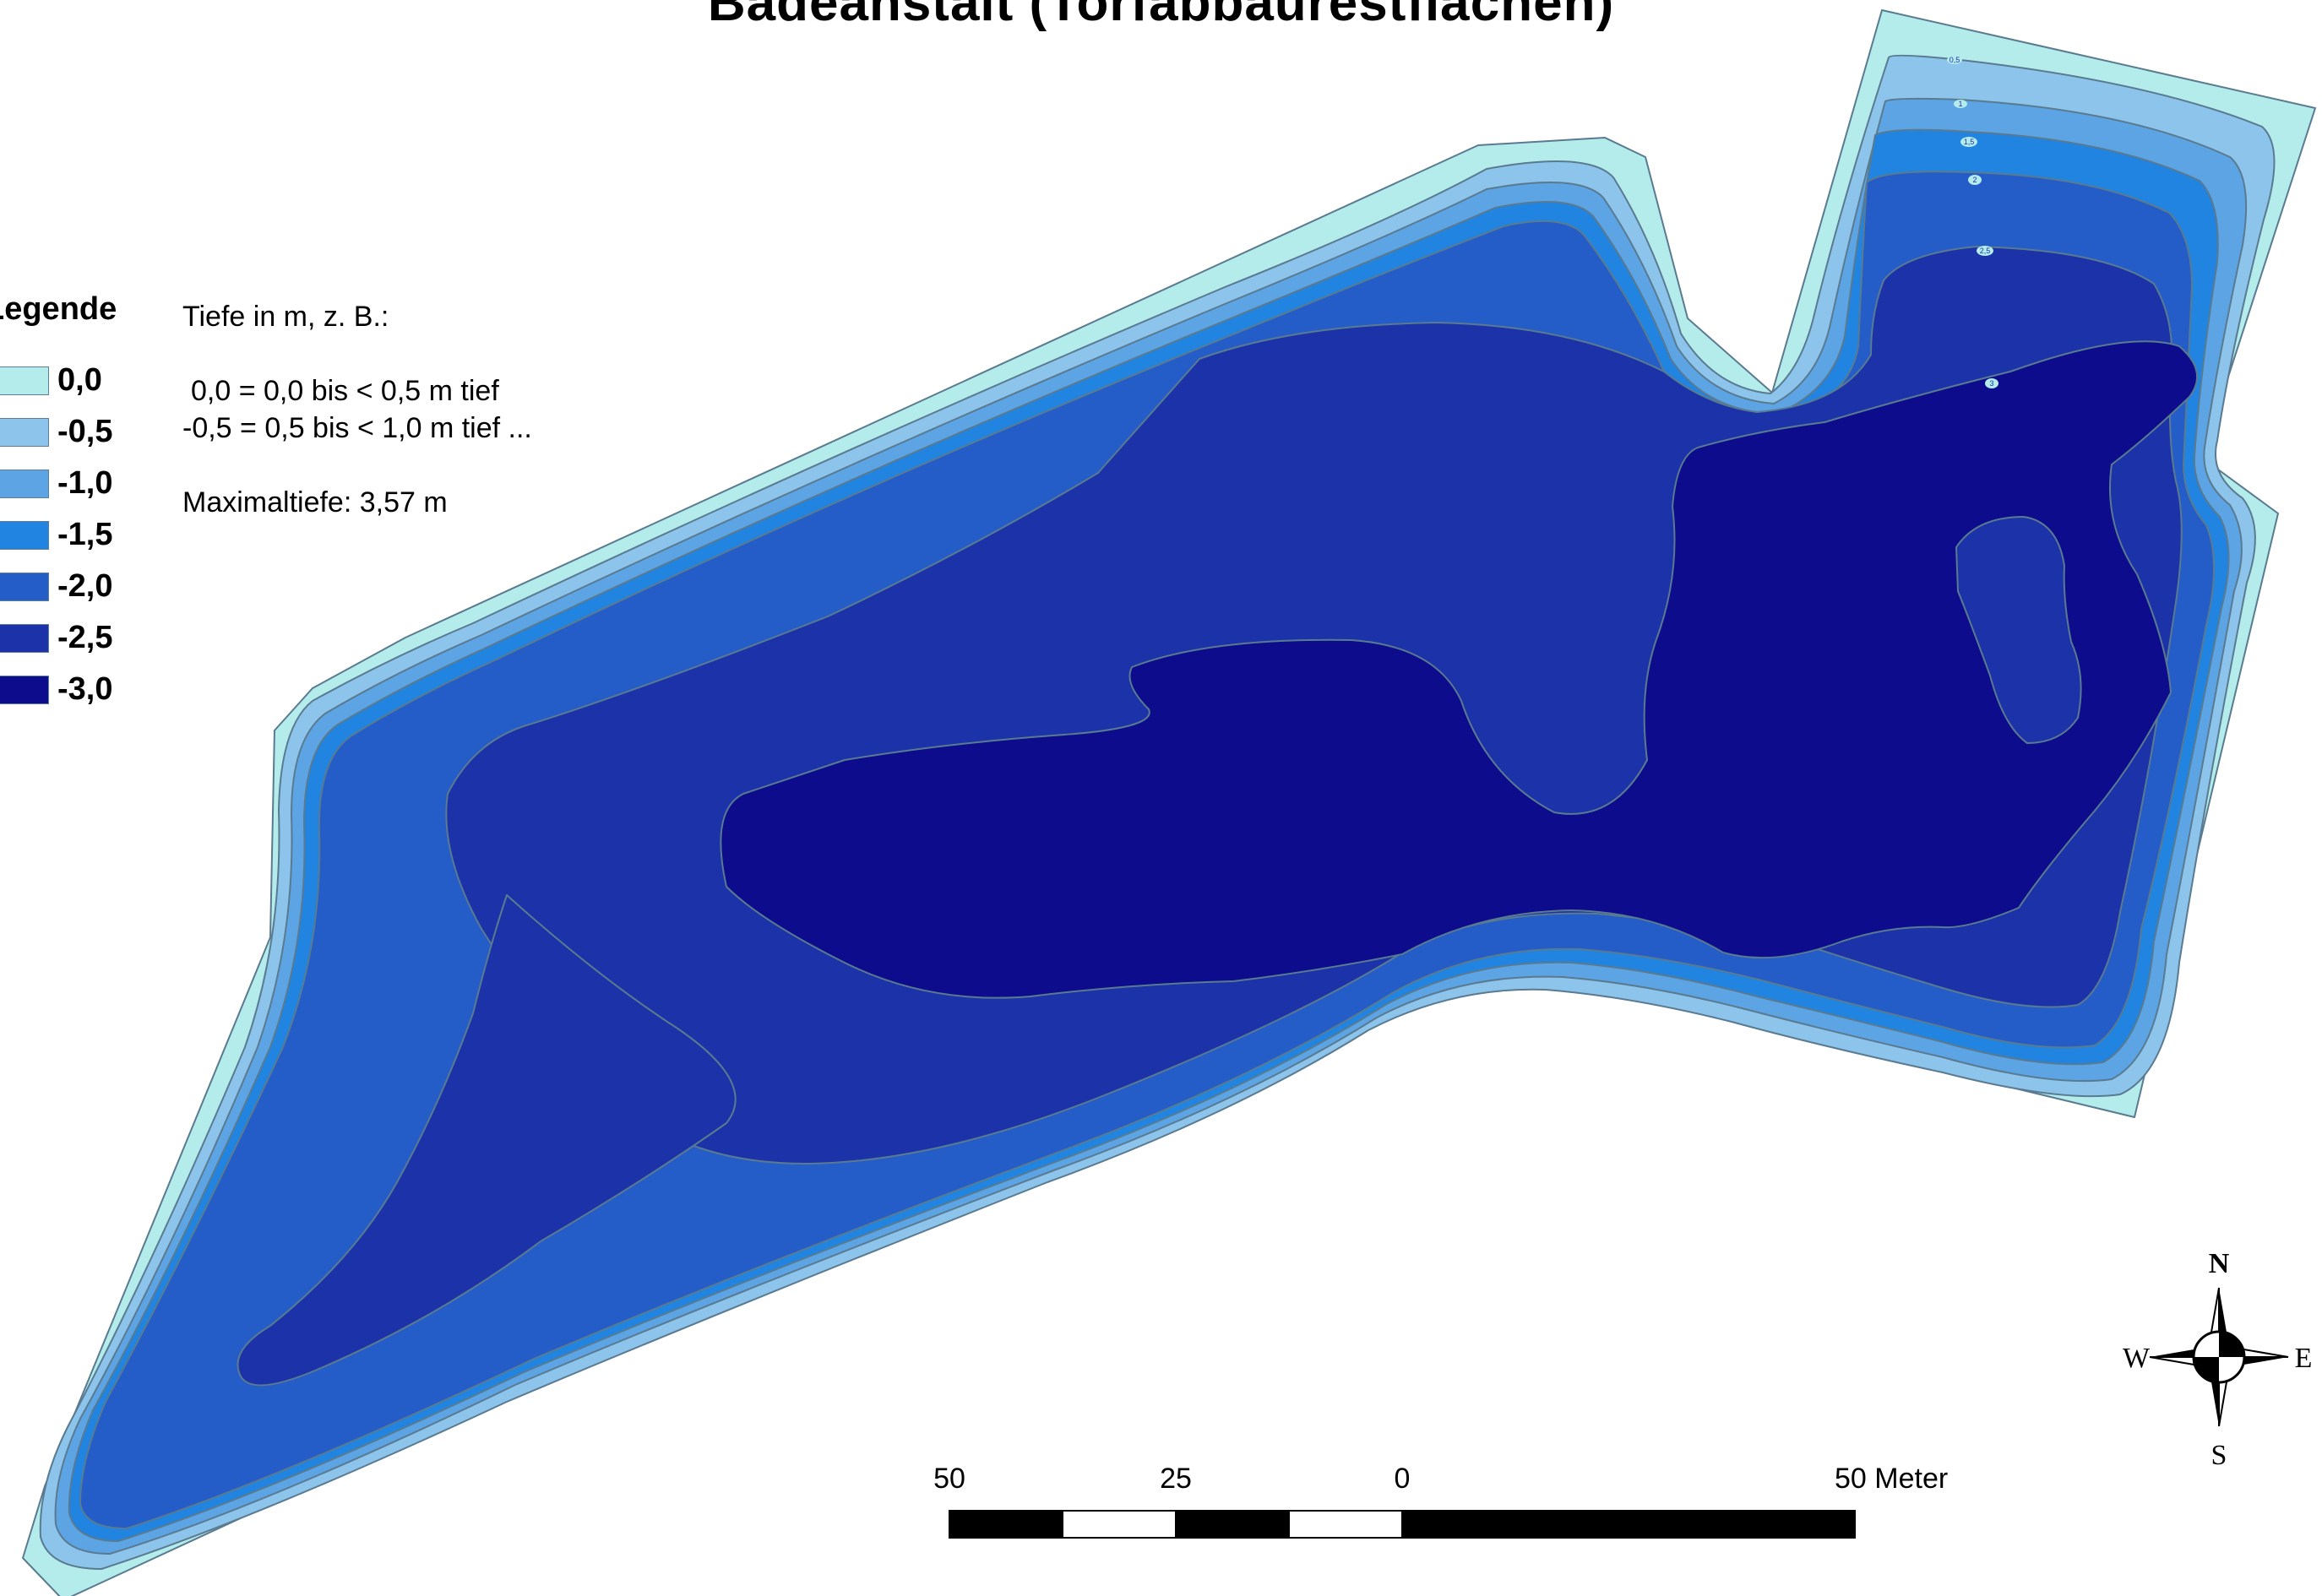 This screenshot has width=2322, height=1596. What do you see at coordinates (315, 502) in the screenshot?
I see `info-max-depth: Maximaltiefe: 3,57 m` at bounding box center [315, 502].